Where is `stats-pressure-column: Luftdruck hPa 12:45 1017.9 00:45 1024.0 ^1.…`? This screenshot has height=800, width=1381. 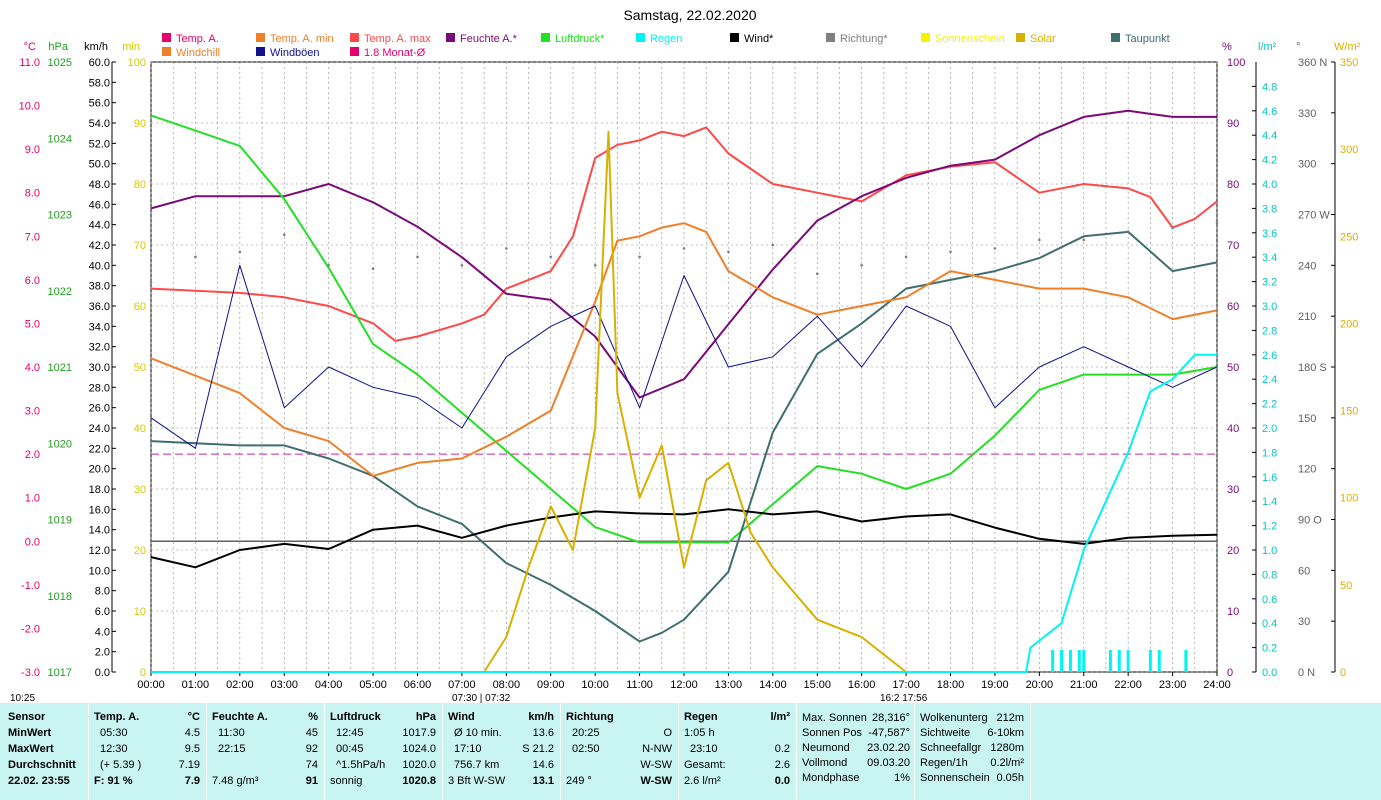
stats-pressure-column: Luftdruck hPa 12:45 1017.9 00:45 1024.0 ^1.… is located at coordinates (383, 749).